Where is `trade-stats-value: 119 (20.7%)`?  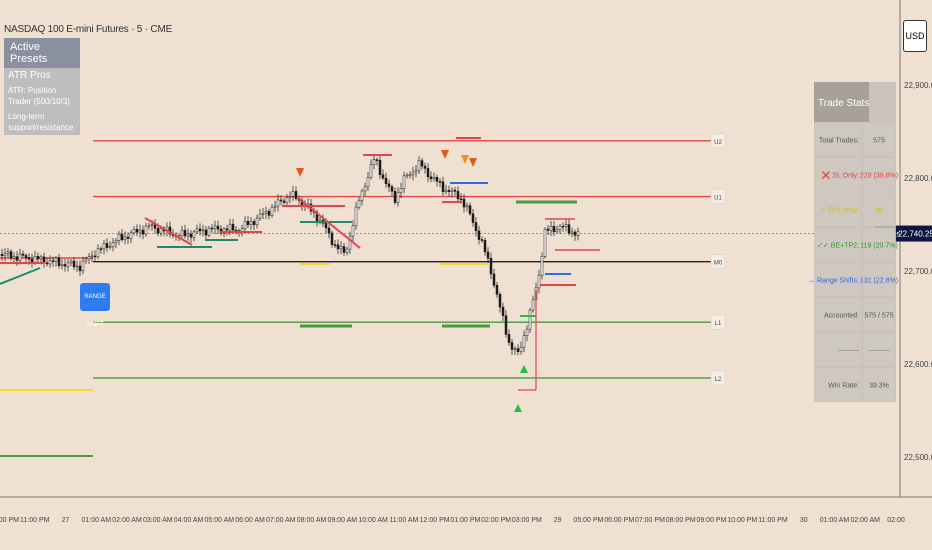 trade-stats-value: 119 (20.7%) is located at coordinates (879, 246).